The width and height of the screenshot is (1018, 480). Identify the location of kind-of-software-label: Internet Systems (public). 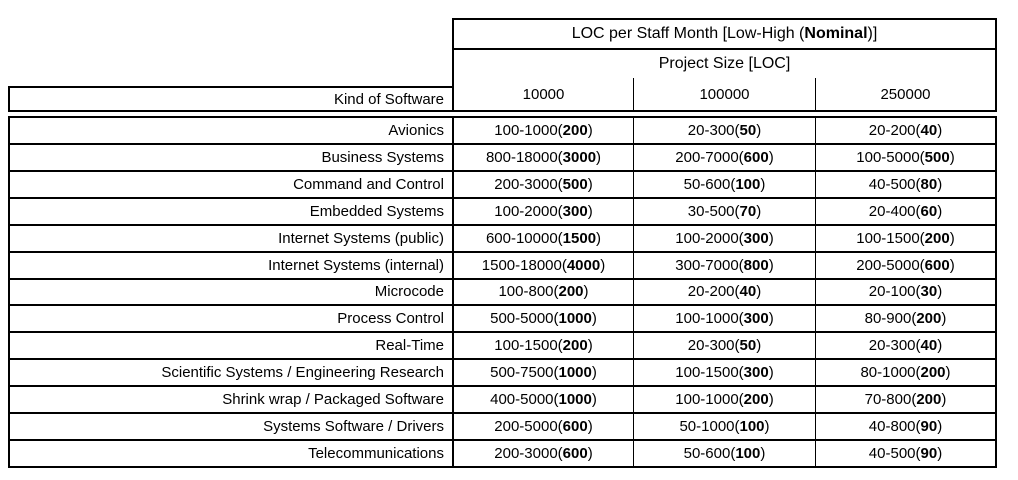
(361, 238).